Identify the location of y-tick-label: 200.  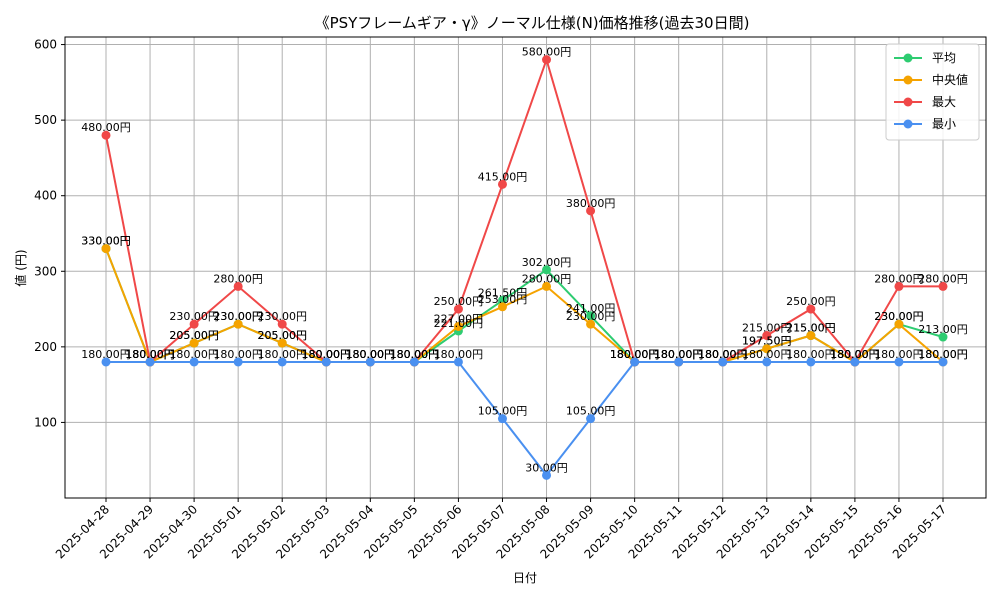
(45, 347).